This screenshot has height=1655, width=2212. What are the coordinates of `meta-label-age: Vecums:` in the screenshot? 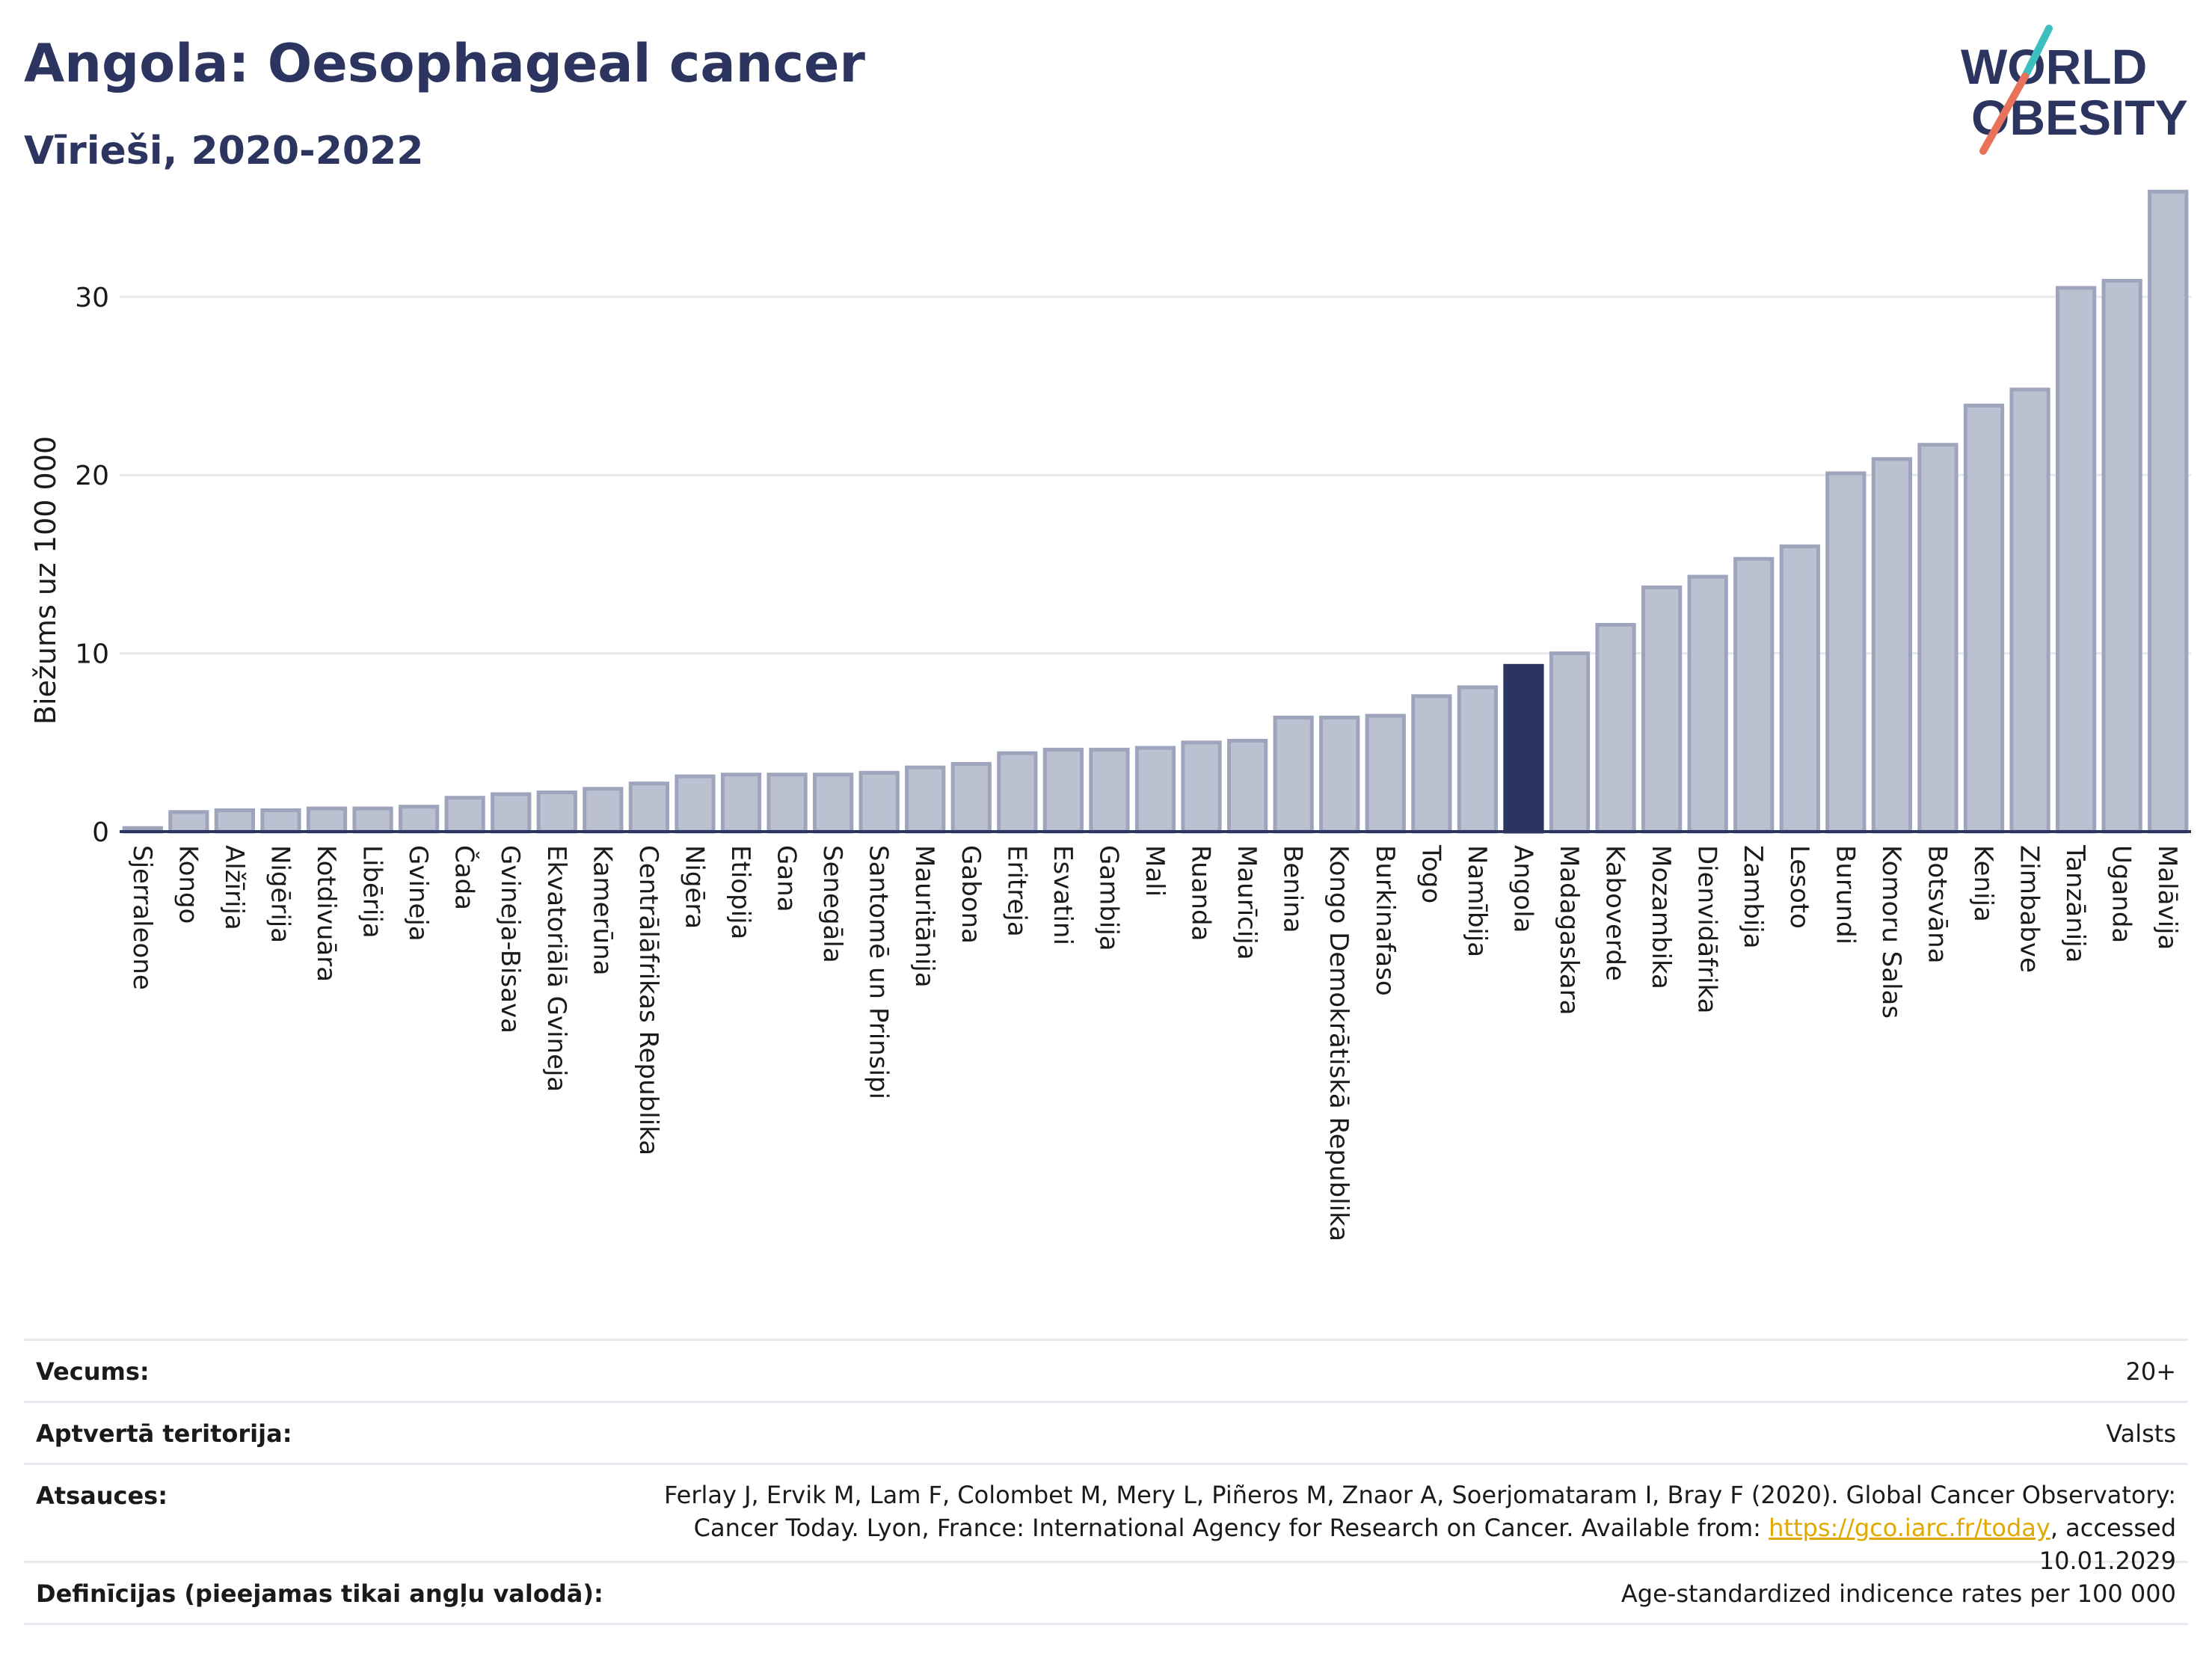 It's located at (93, 1371).